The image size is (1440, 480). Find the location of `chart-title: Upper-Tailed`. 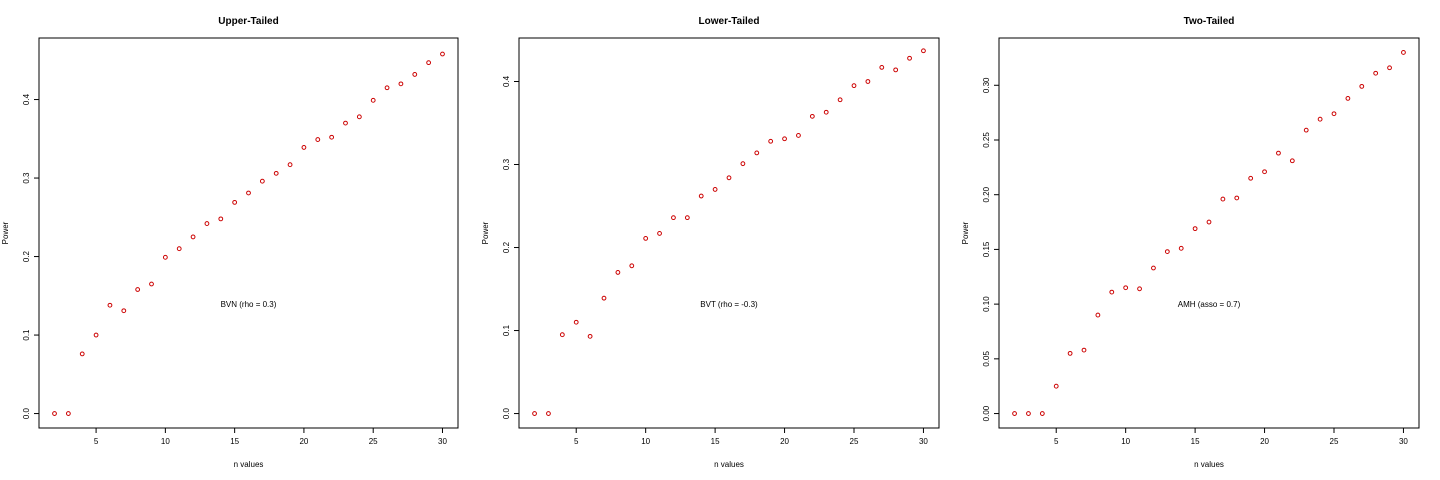

chart-title: Upper-Tailed is located at coordinates (248, 21).